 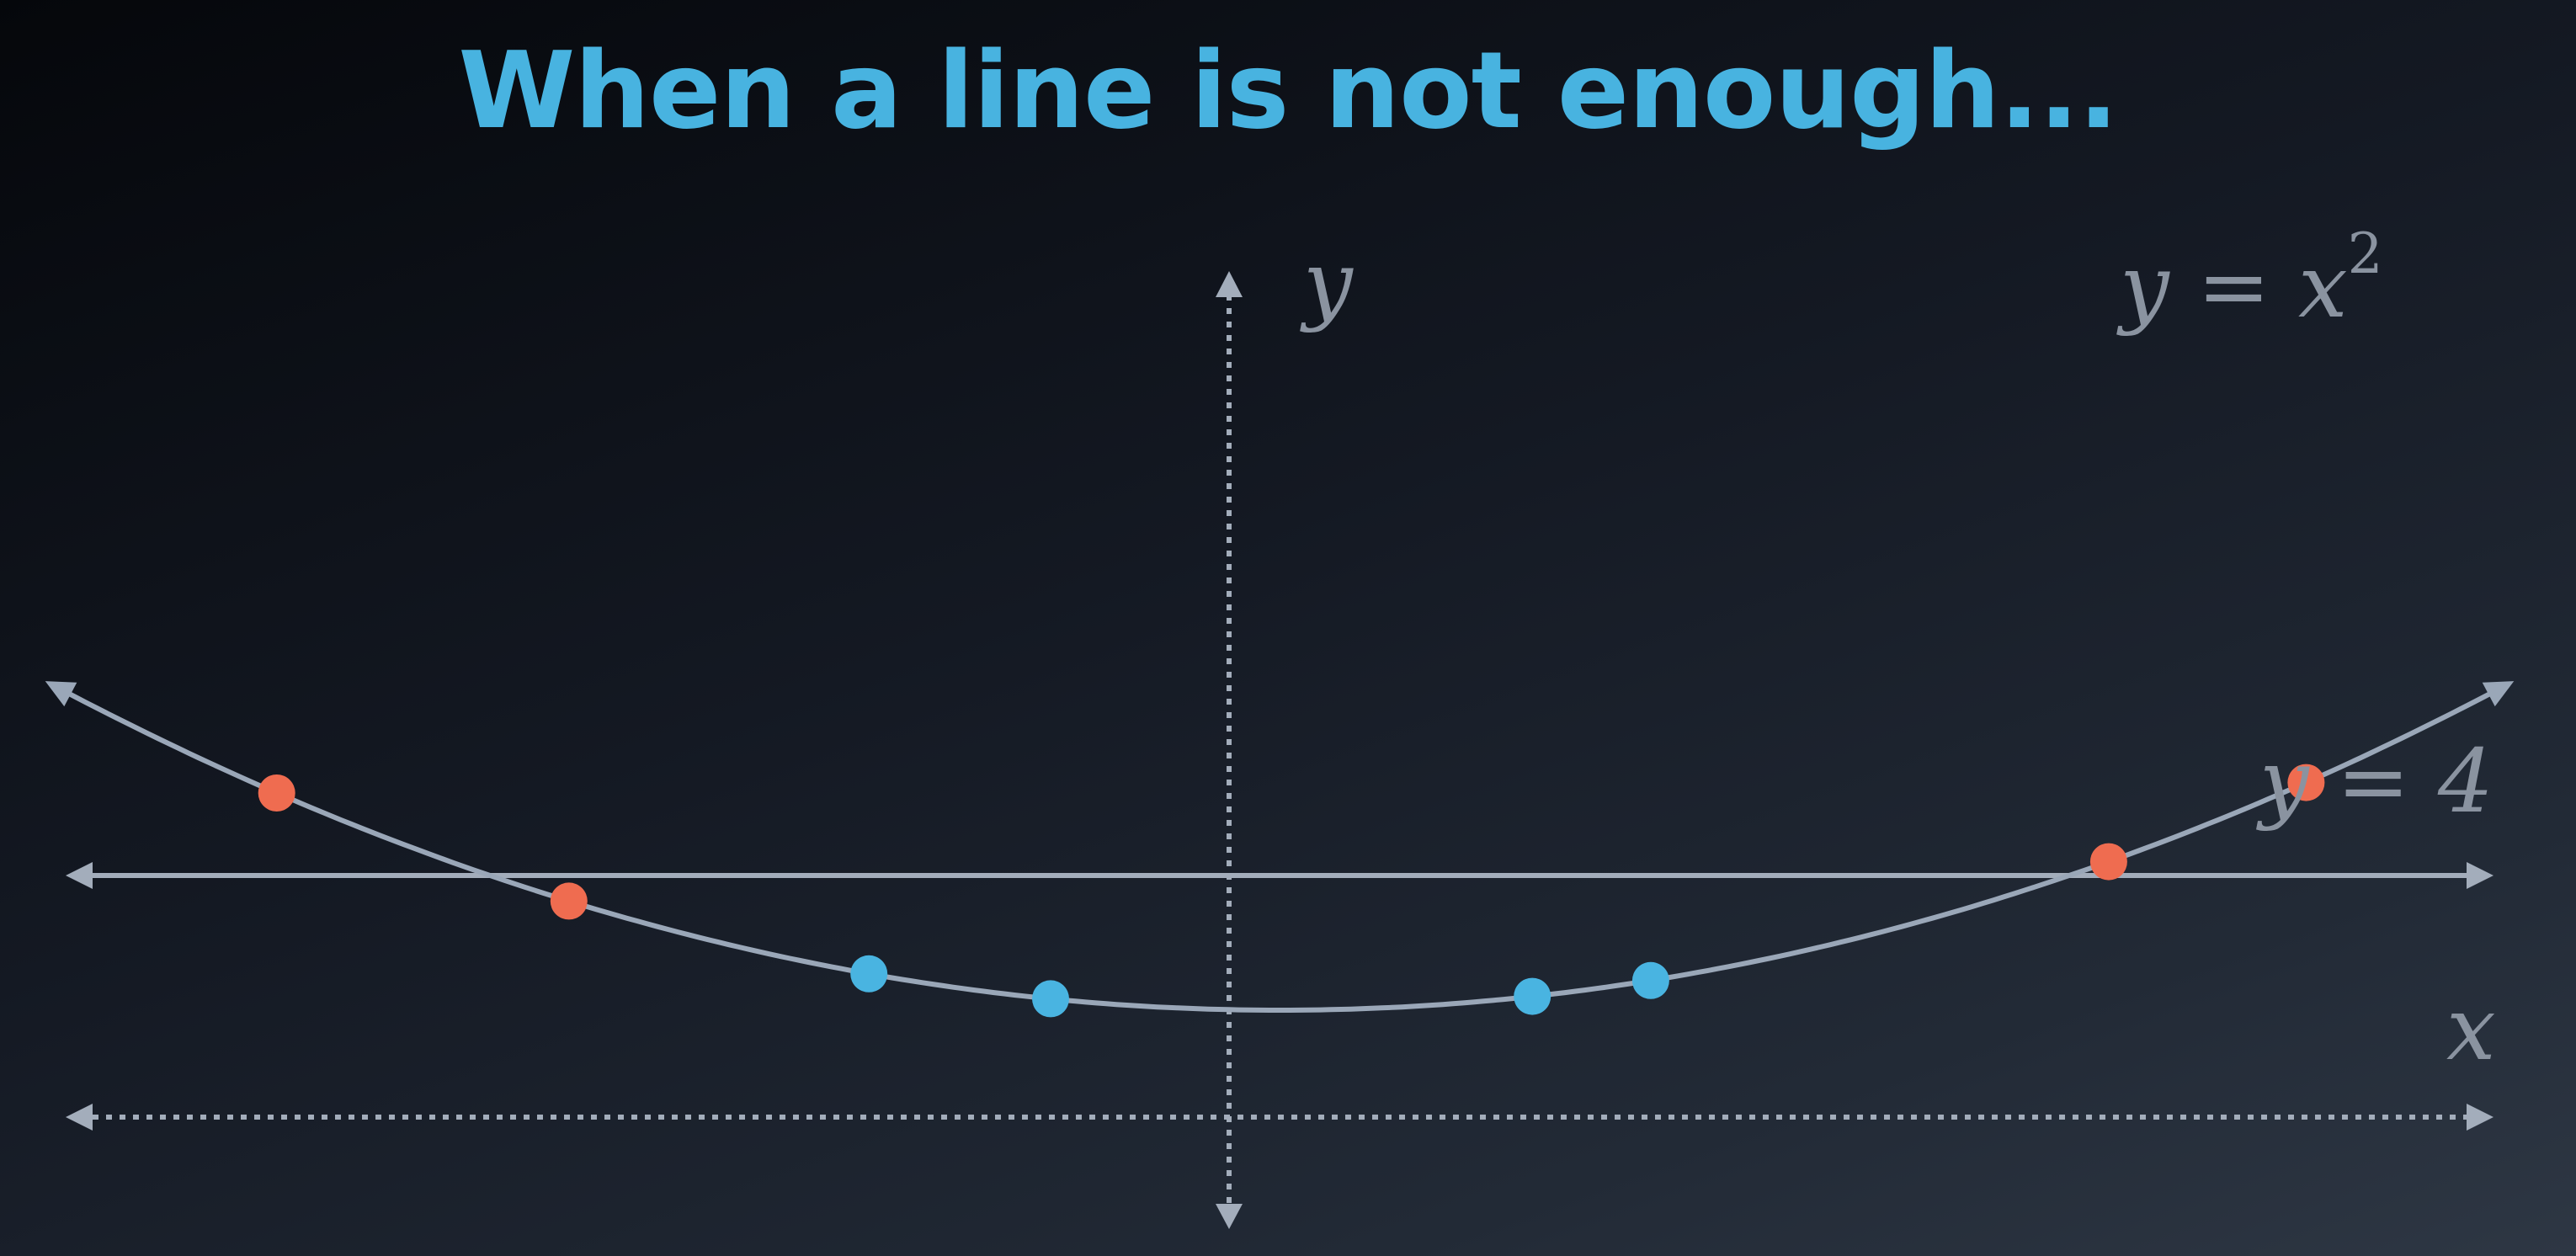 I want to click on x-axis-arrow-right, so click(x=2480, y=1118).